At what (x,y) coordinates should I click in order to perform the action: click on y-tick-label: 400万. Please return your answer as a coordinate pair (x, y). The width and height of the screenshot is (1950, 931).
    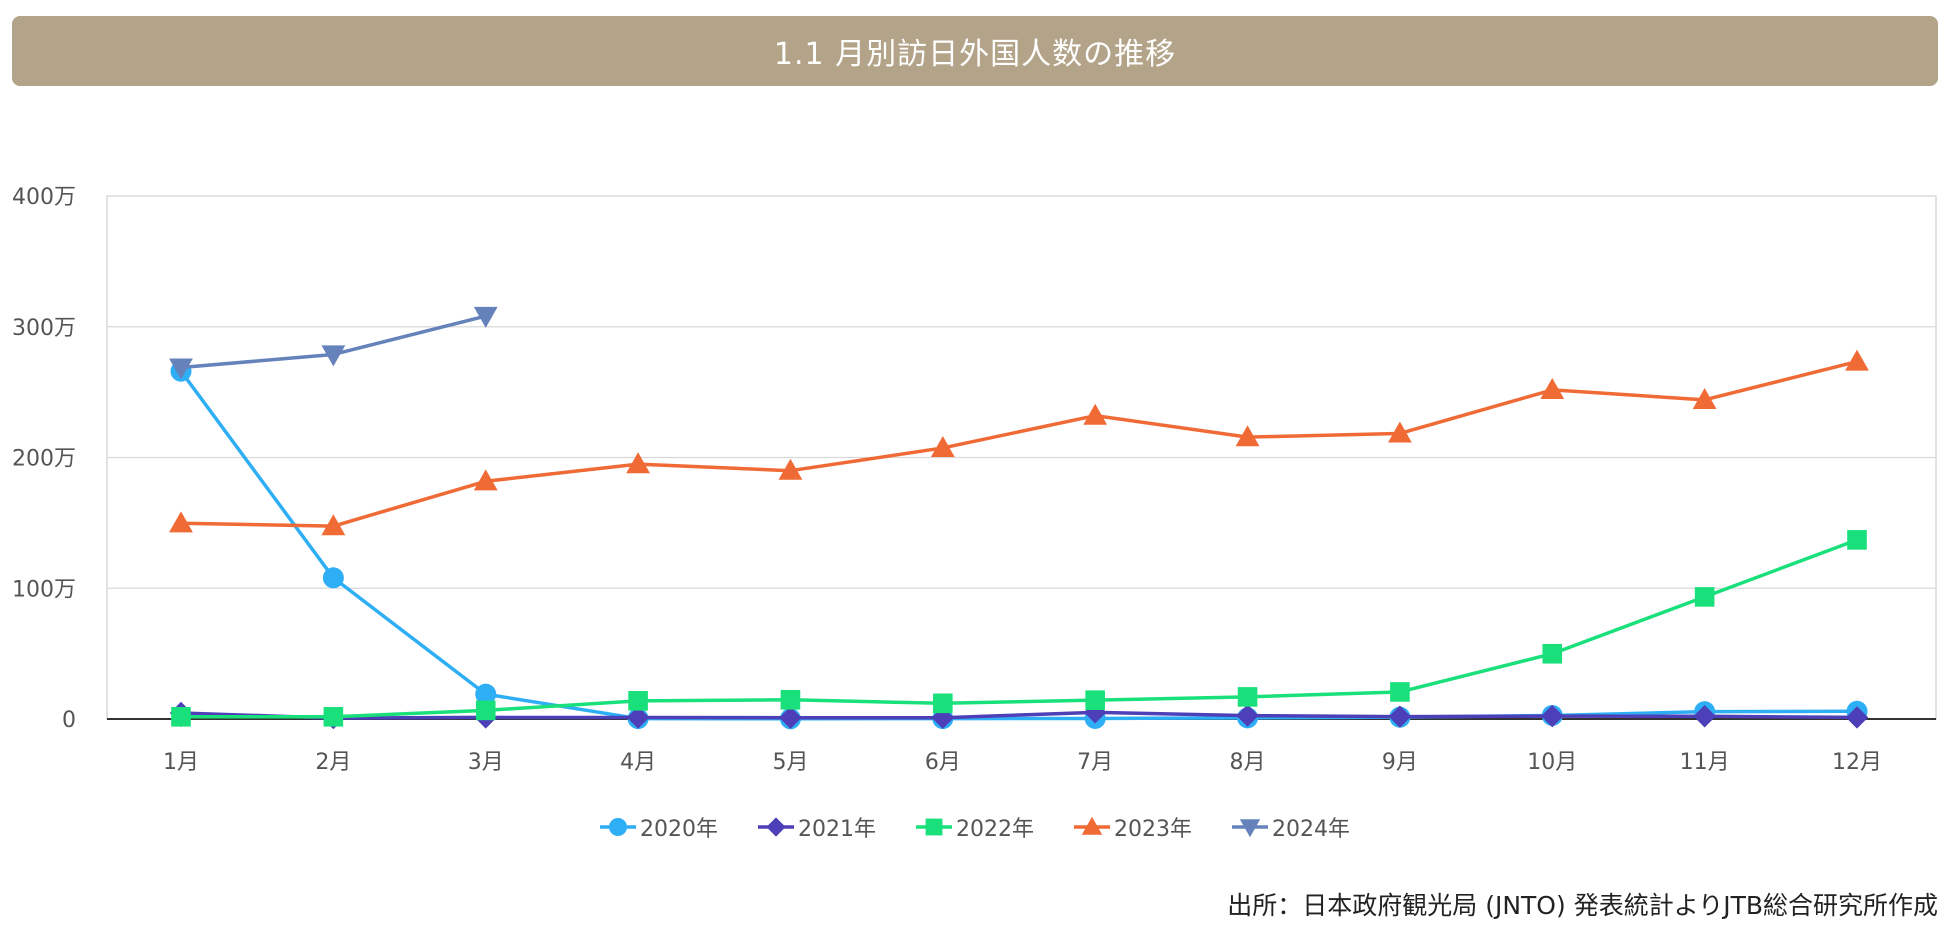
    Looking at the image, I should click on (44, 197).